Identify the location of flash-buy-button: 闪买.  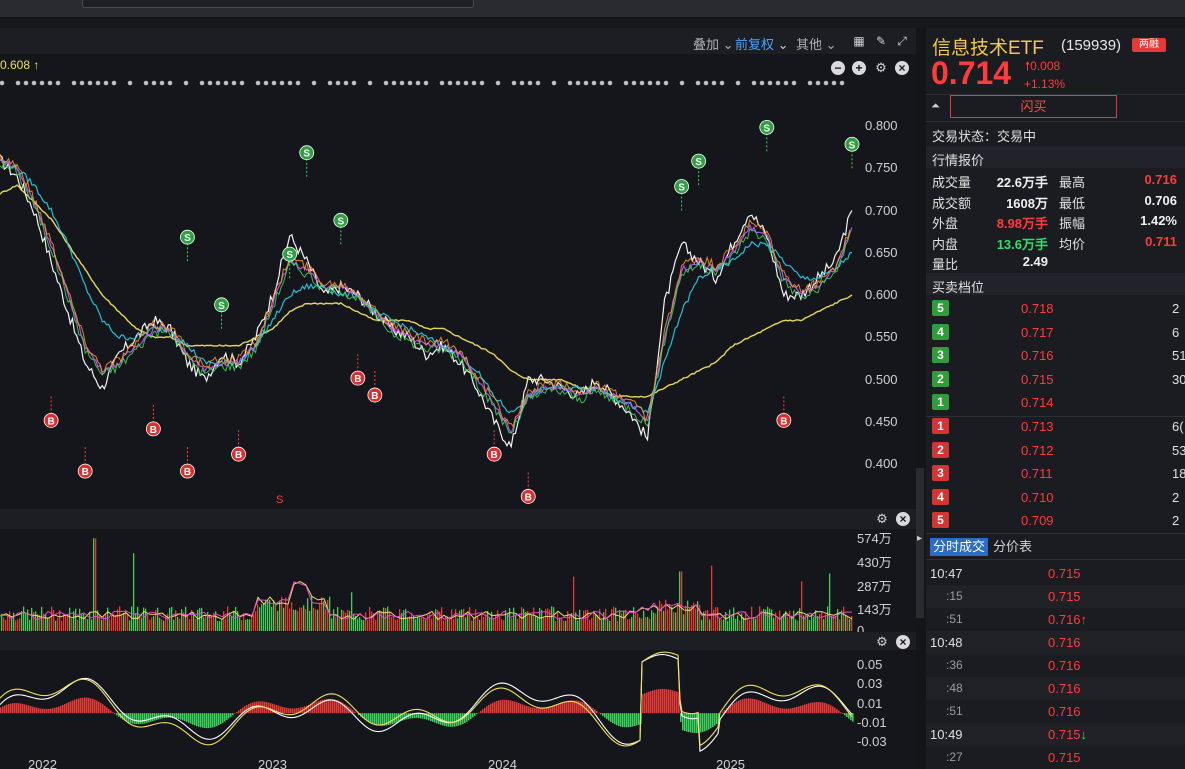
(1033, 106).